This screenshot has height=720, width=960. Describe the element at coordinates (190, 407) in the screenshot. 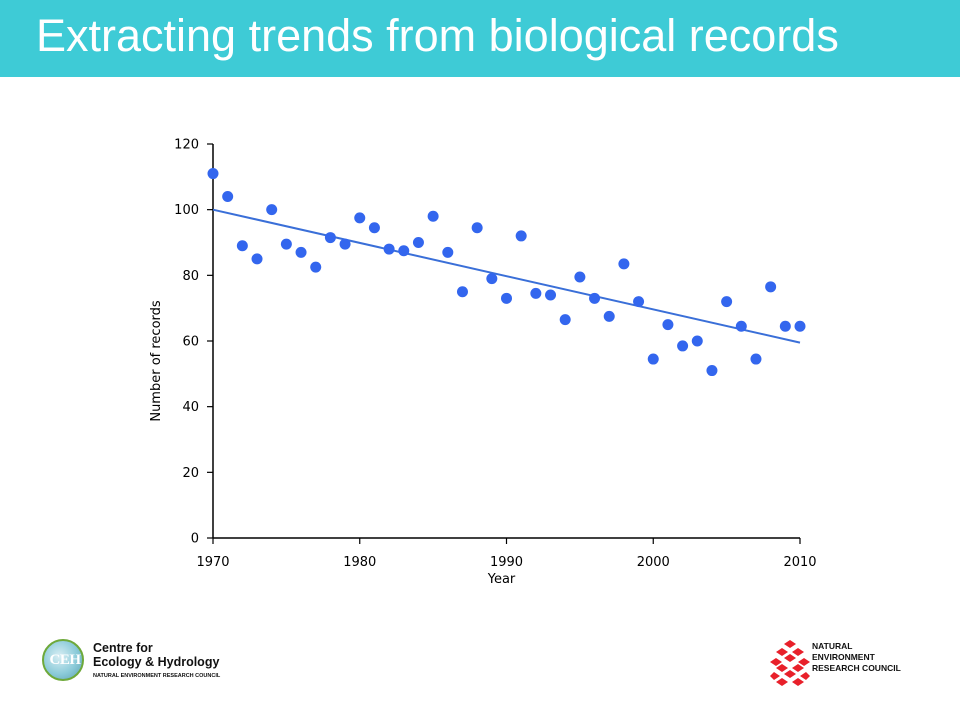

I see `y-tick-label: 40` at that location.